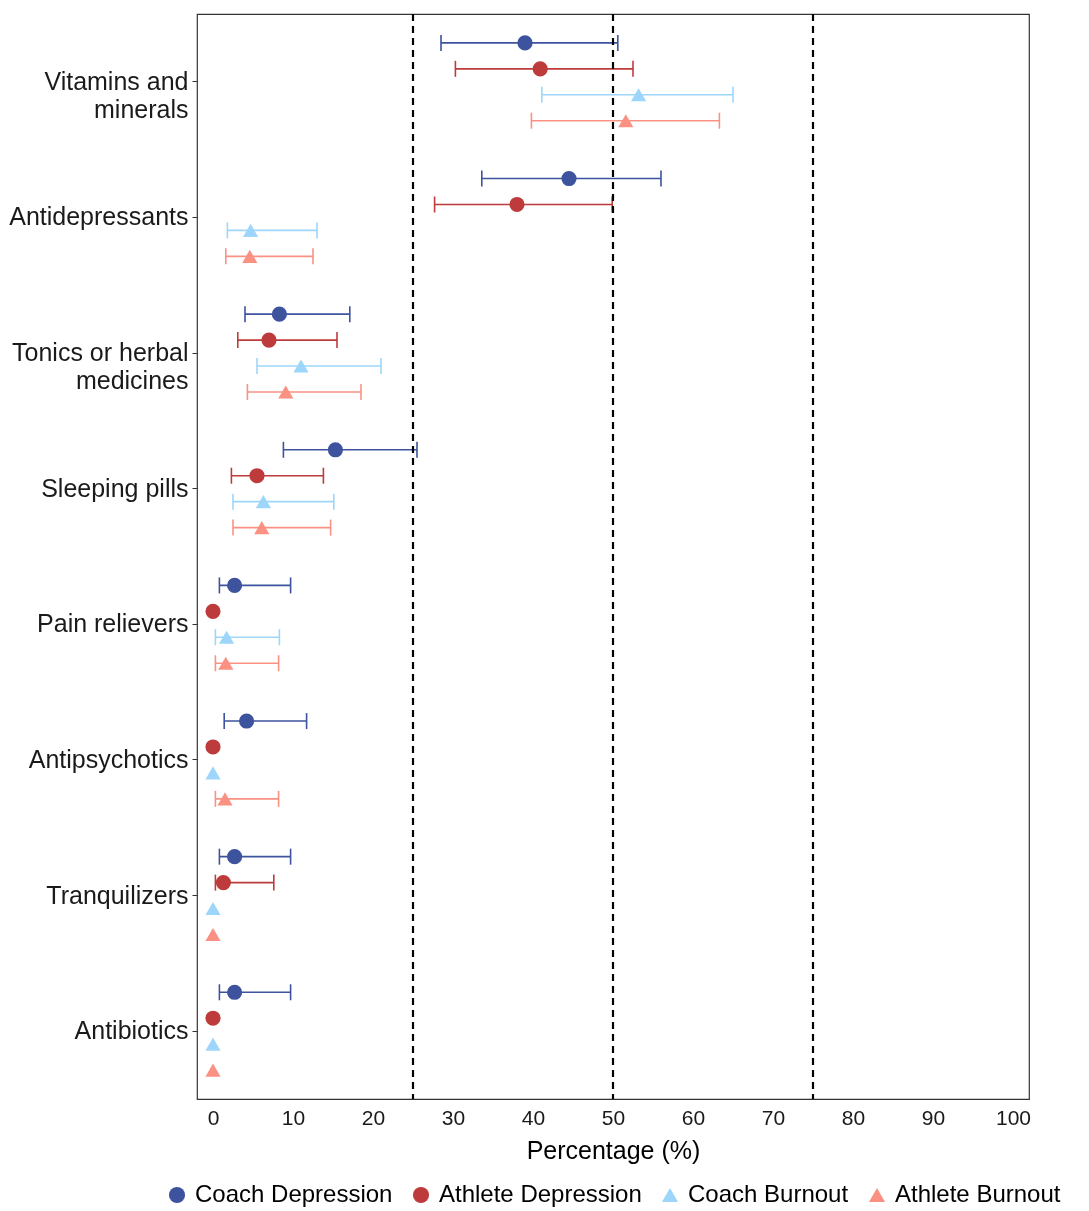  What do you see at coordinates (108, 758) in the screenshot?
I see `y-tick-label: Antipsychotics` at bounding box center [108, 758].